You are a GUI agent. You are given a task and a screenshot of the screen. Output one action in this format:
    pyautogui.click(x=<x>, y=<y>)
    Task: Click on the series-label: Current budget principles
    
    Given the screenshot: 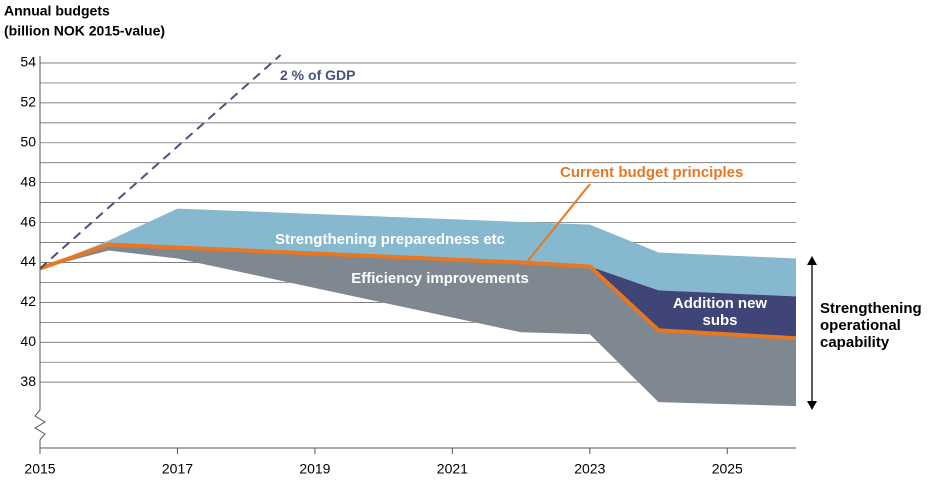 What is the action you would take?
    pyautogui.click(x=652, y=172)
    